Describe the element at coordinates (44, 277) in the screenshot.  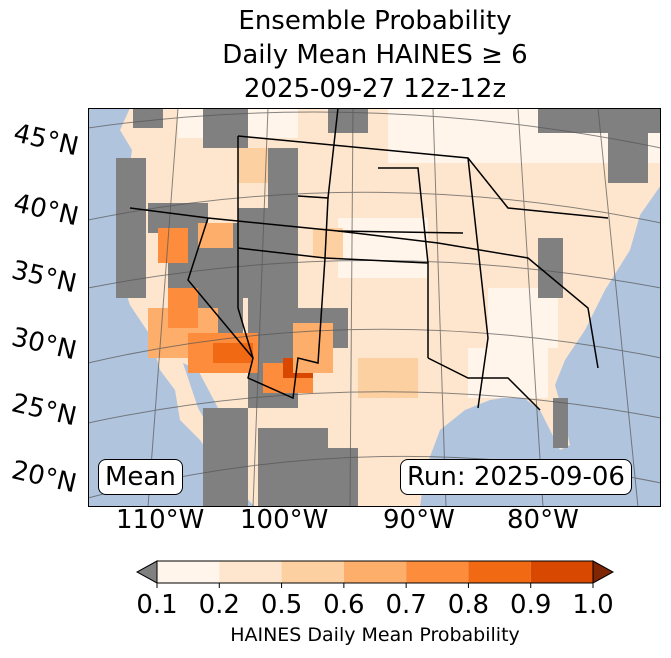
I see `lat-label-35: 35°N` at that location.